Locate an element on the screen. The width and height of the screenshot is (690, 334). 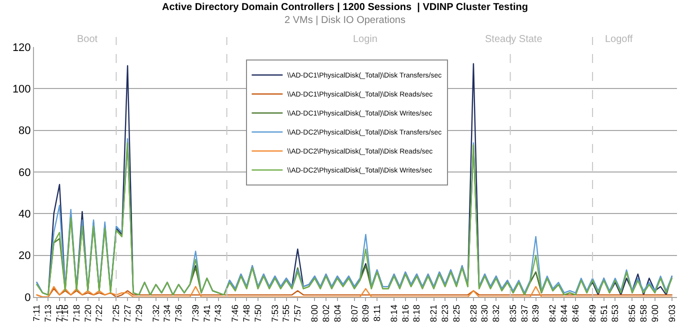
x-tick-label: 8:32 is located at coordinates (496, 313).